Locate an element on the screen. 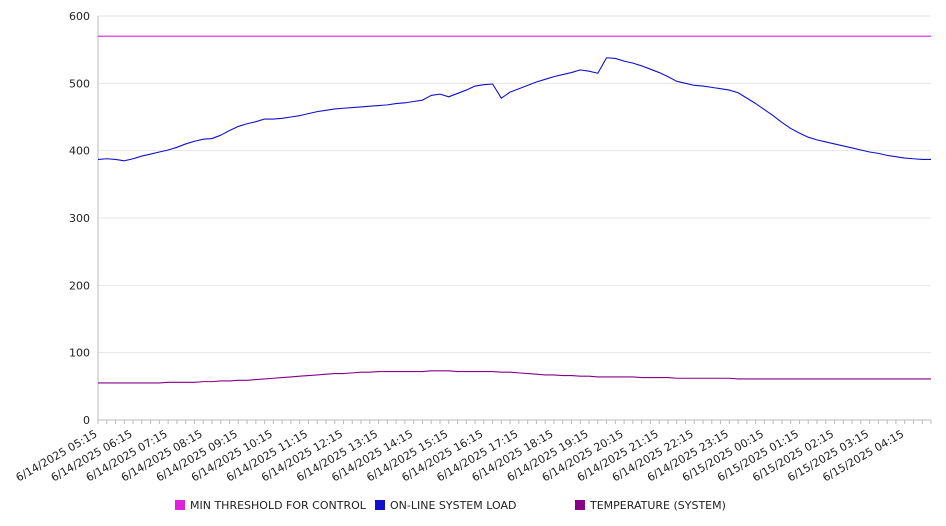 This screenshot has width=946, height=526. legend-label: MIN THRESHOLD FOR CONTROL is located at coordinates (278, 505).